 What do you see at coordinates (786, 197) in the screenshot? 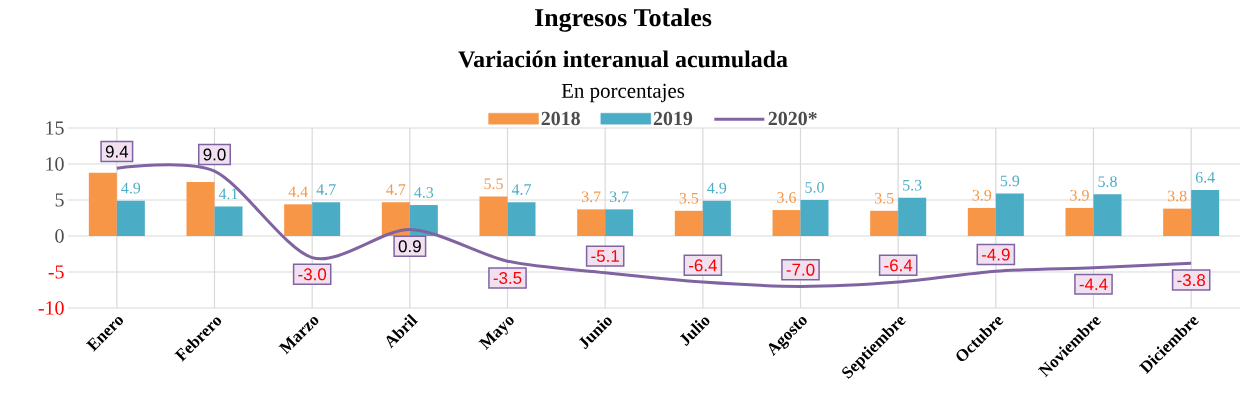
I see `data-label: 3.6` at bounding box center [786, 197].